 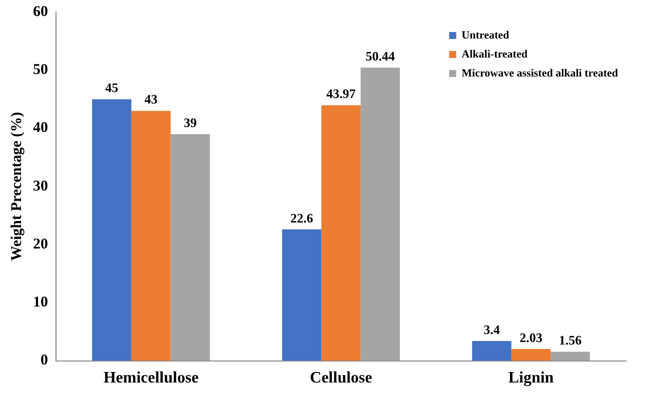 What do you see at coordinates (40, 244) in the screenshot?
I see `y-tick-label: 20` at bounding box center [40, 244].